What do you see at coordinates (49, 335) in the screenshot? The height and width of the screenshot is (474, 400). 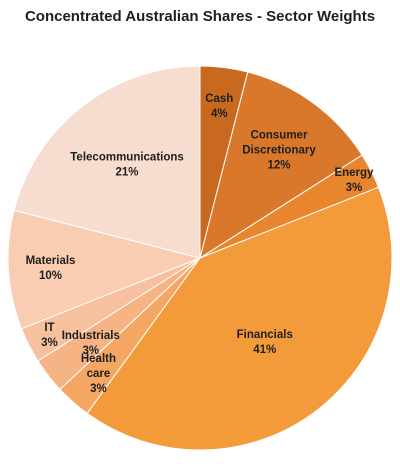 I see `slice-label-it: IT 3%` at bounding box center [49, 335].